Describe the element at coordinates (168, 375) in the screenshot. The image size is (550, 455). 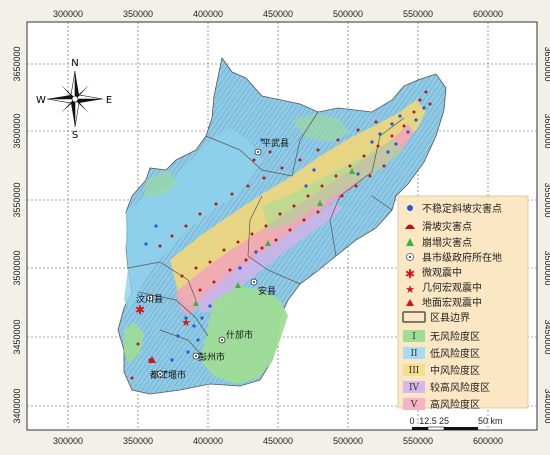
I see `city-label-dujiangyan: 都江堰市` at that location.